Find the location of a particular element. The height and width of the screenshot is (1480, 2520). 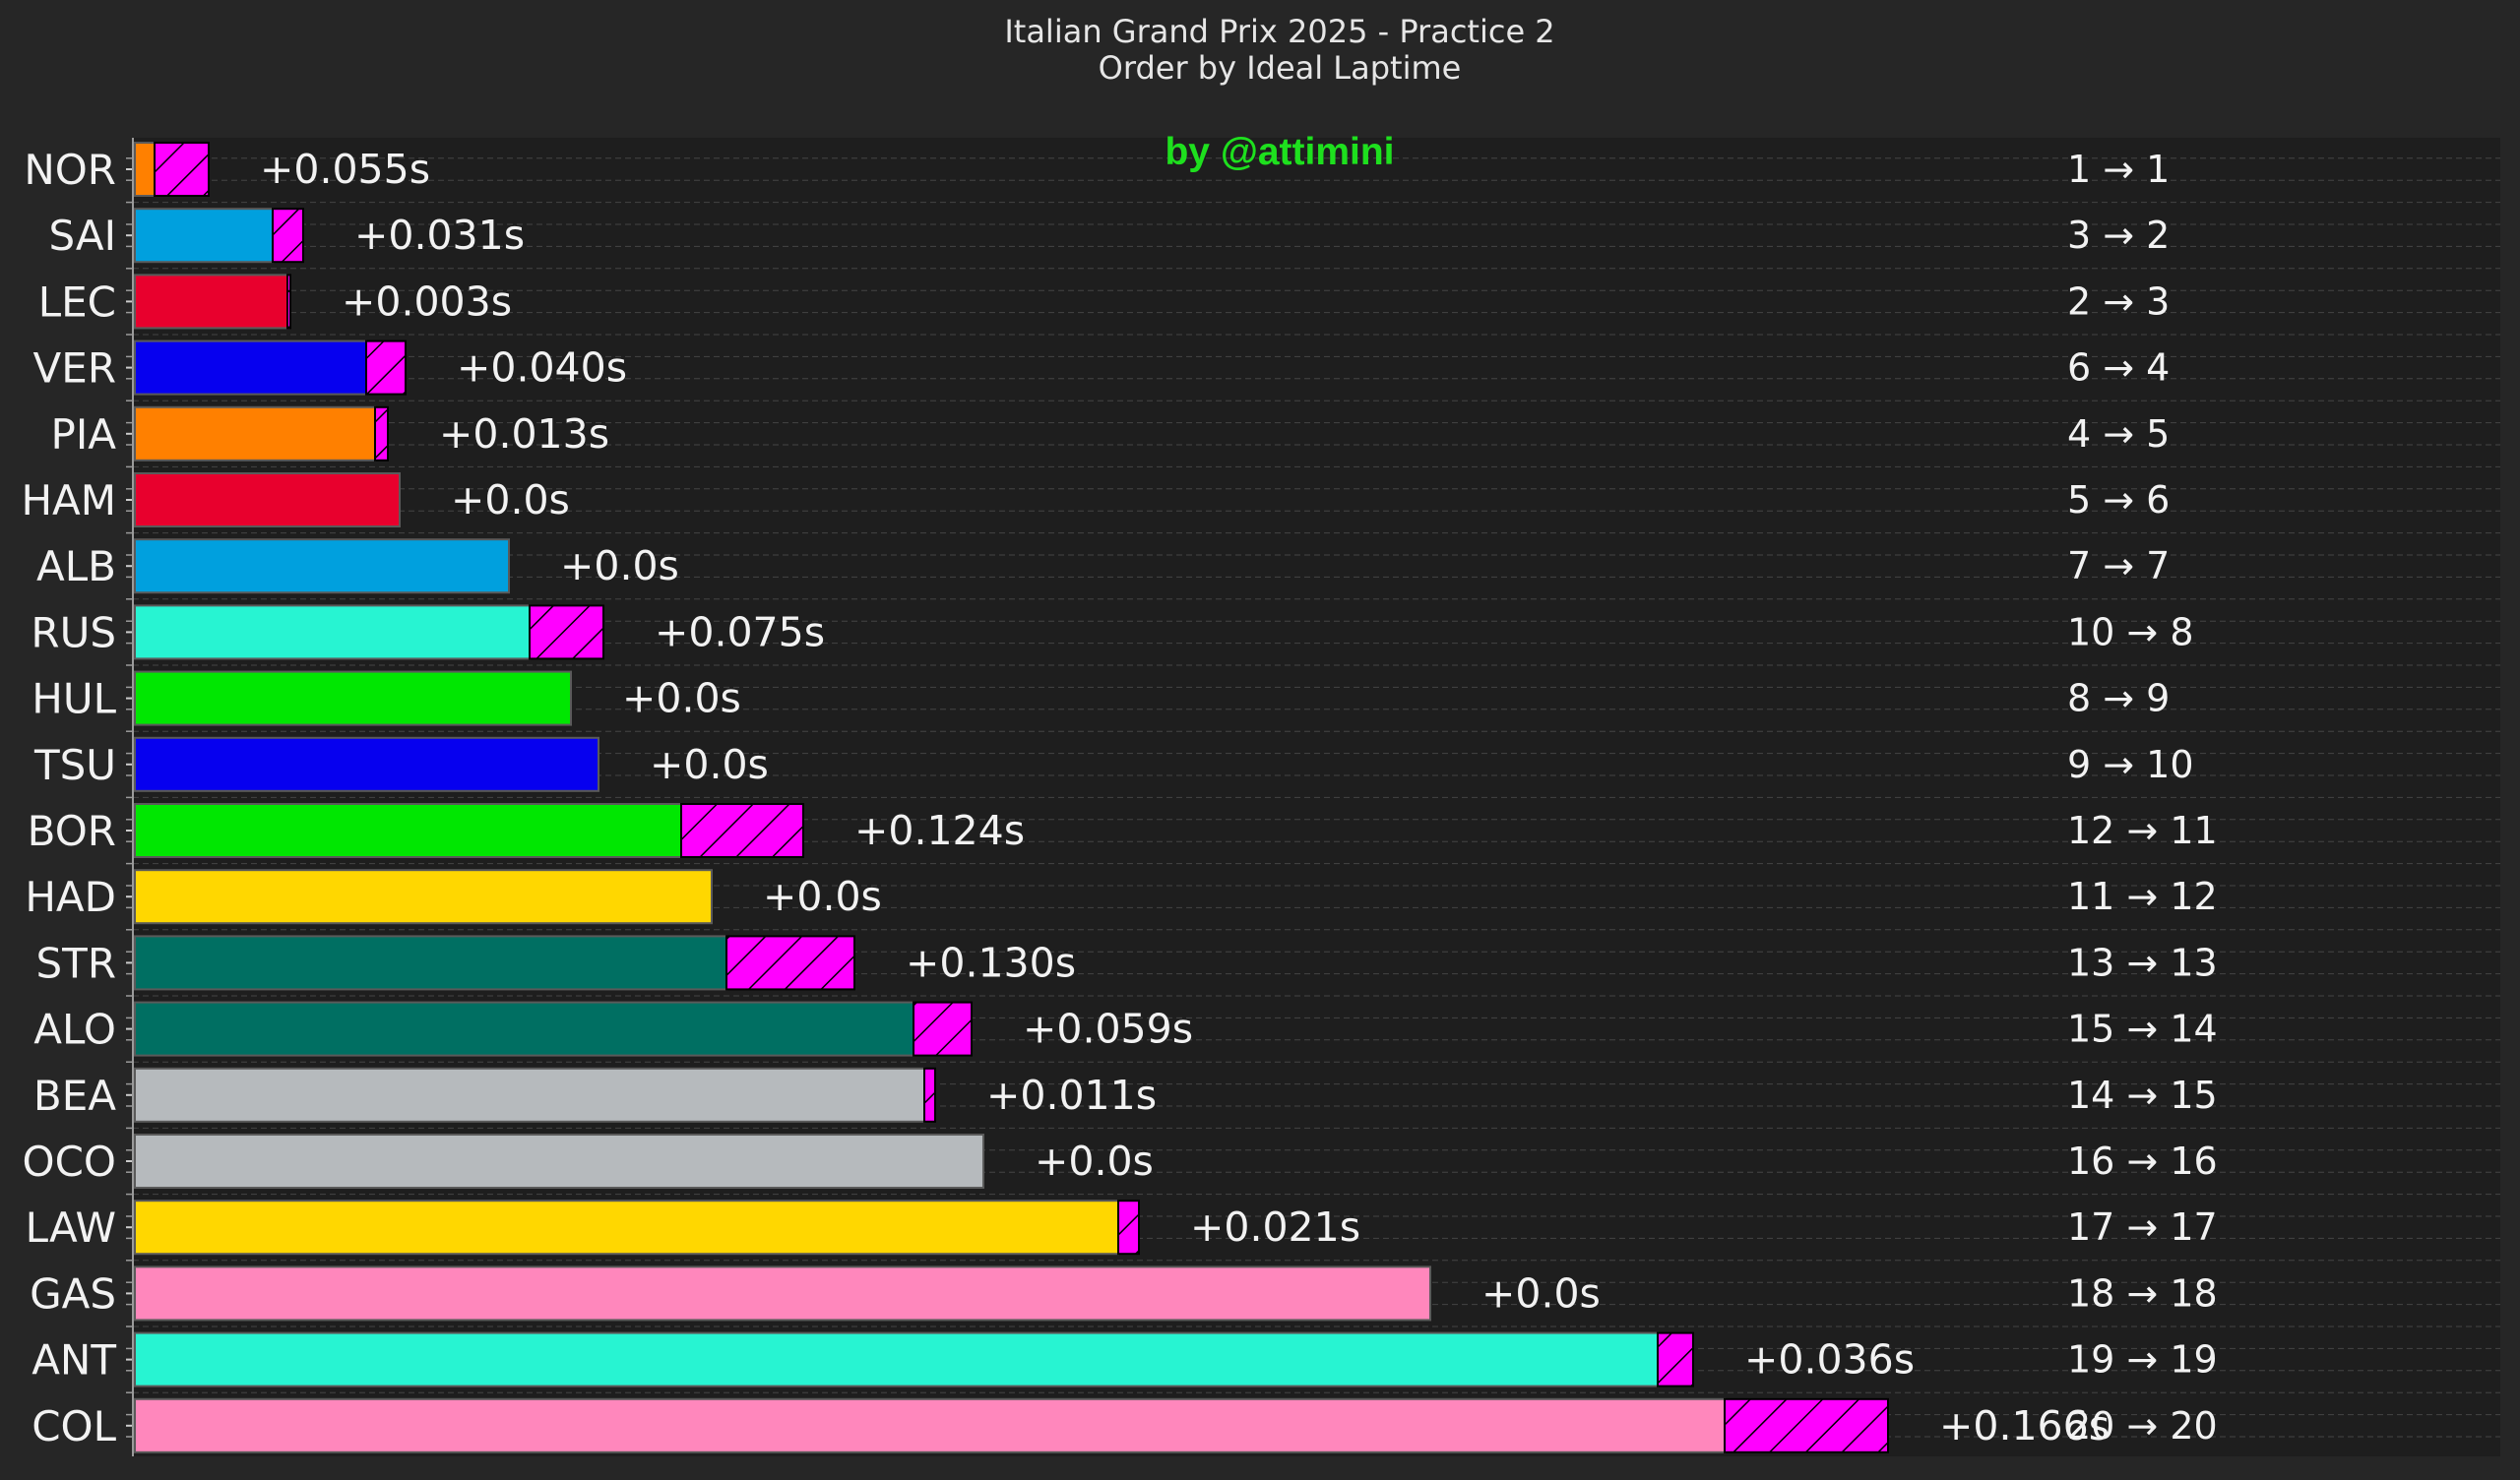

delta-label-gas: +0.0s is located at coordinates (1541, 1293).